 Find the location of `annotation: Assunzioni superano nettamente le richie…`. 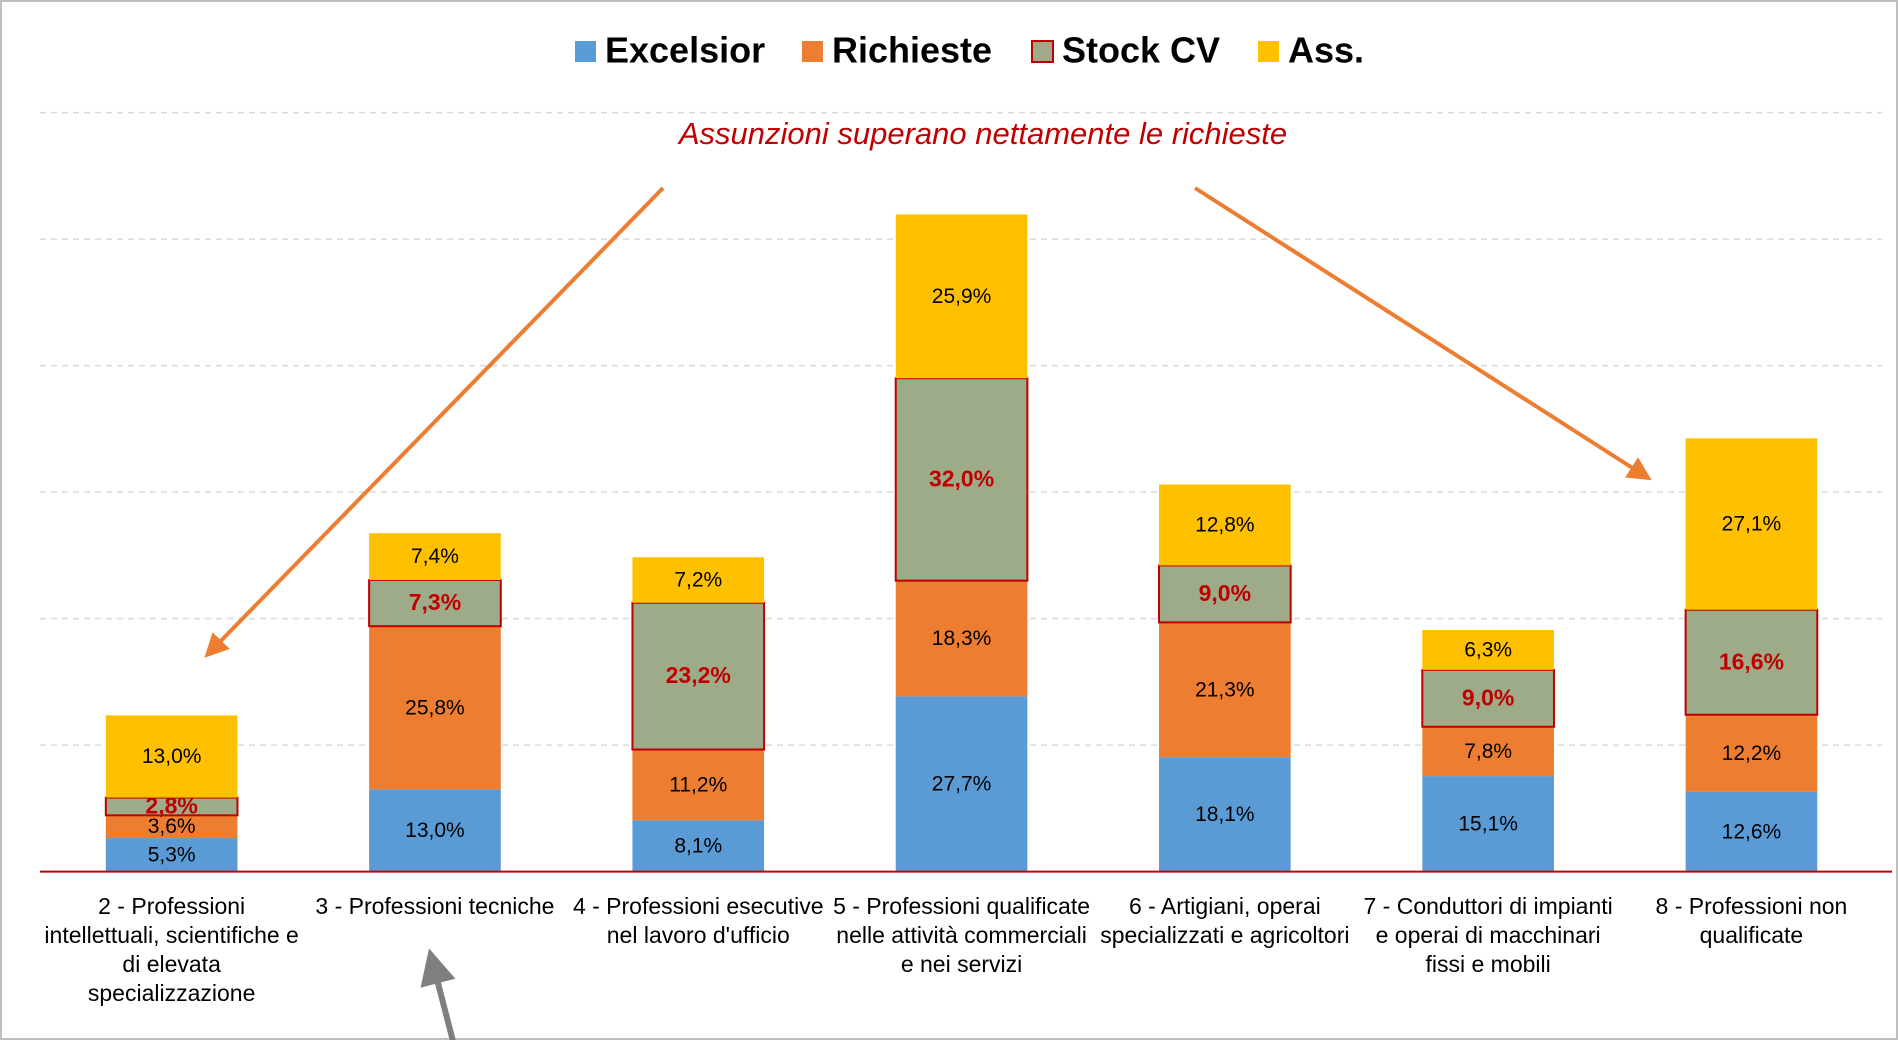

annotation: Assunzioni superano nettamente le richie… is located at coordinates (982, 133).